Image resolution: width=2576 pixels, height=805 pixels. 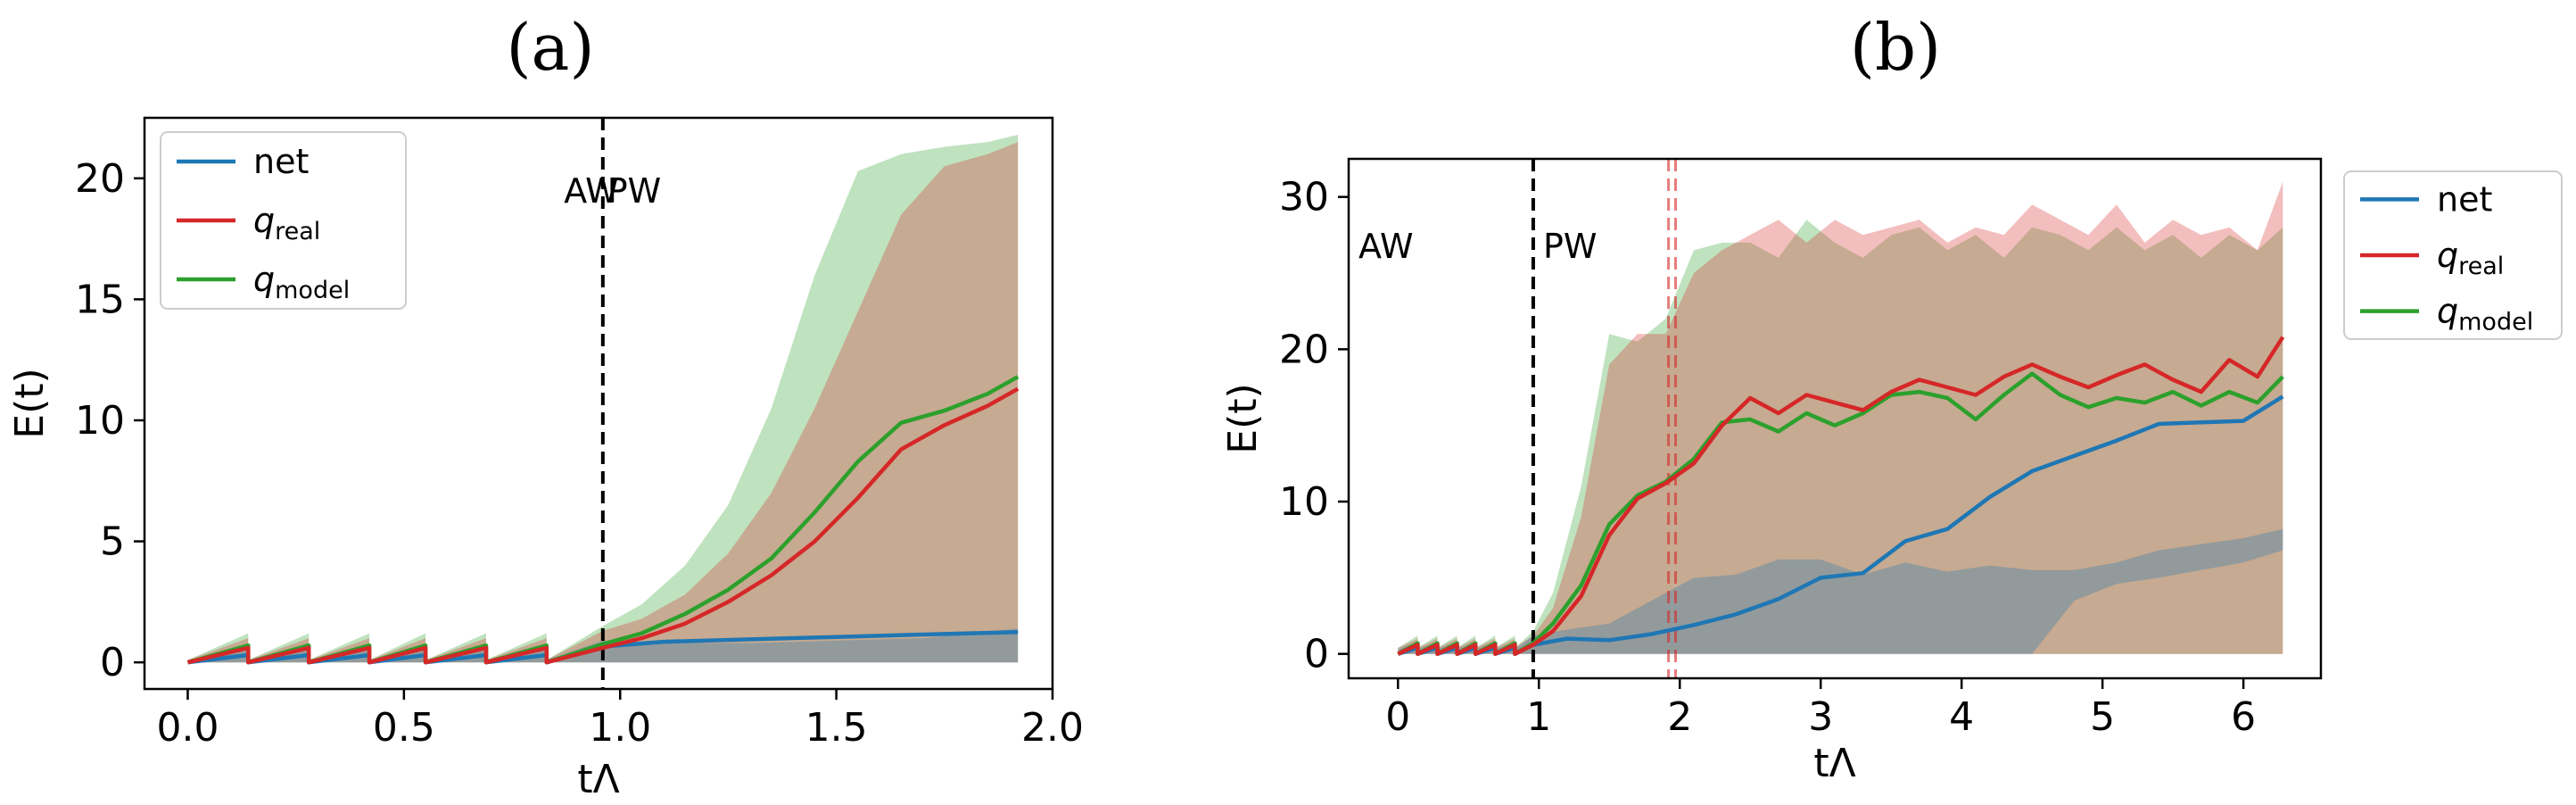 I want to click on y-tick-label: 5, so click(x=113, y=542).